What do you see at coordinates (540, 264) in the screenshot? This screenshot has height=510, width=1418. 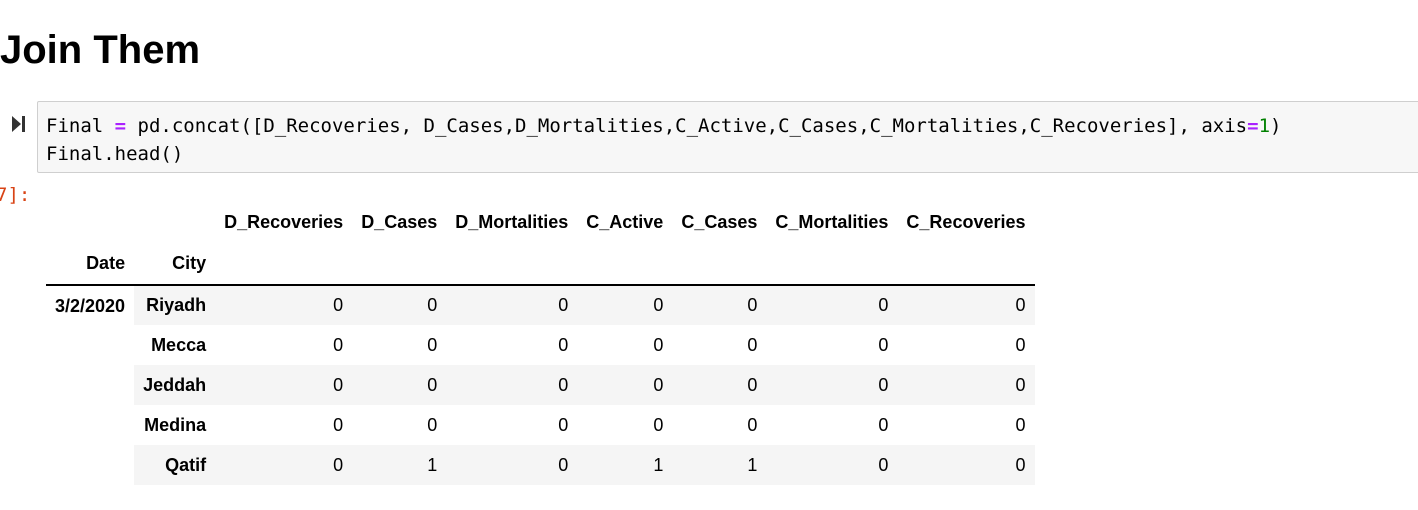 I see `index-name-row: Date City` at bounding box center [540, 264].